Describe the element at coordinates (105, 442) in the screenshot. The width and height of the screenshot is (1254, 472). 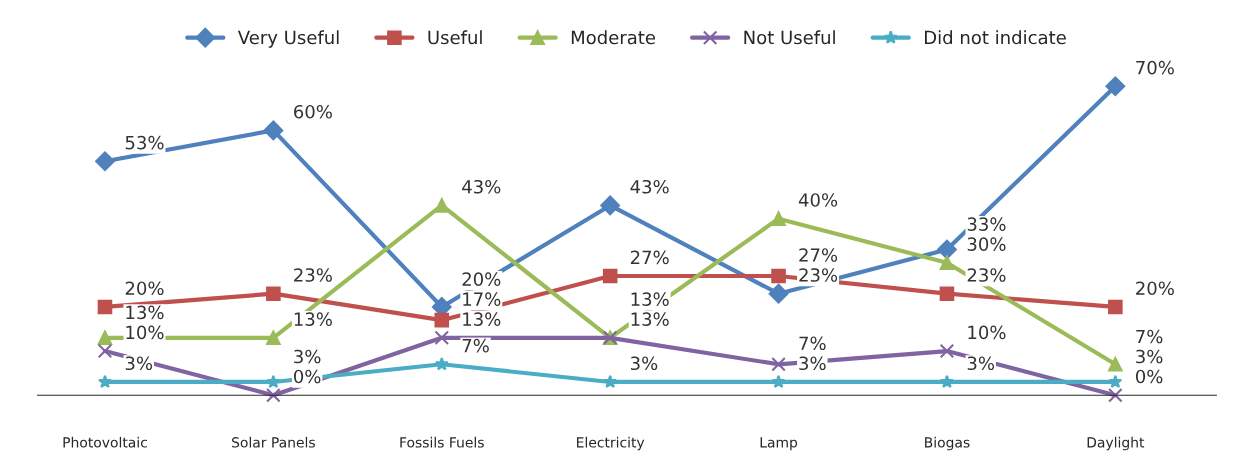
I see `x-tick-label: Photovoltaic` at that location.